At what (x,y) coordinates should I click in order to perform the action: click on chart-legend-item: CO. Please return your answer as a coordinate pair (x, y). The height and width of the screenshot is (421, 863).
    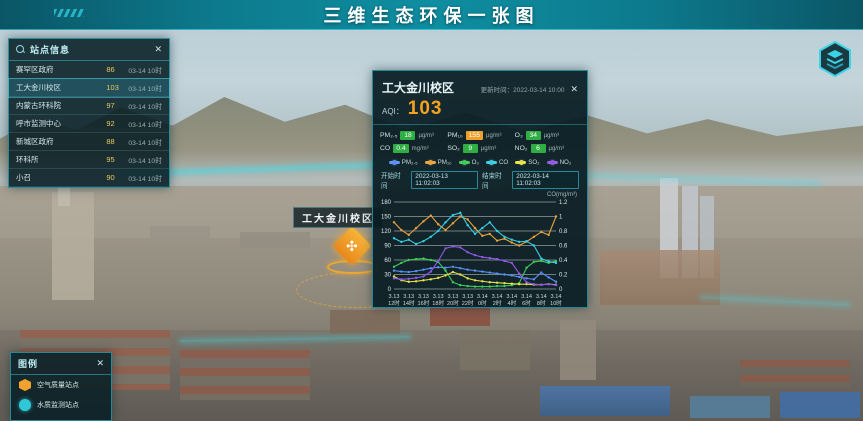
    Looking at the image, I should click on (497, 162).